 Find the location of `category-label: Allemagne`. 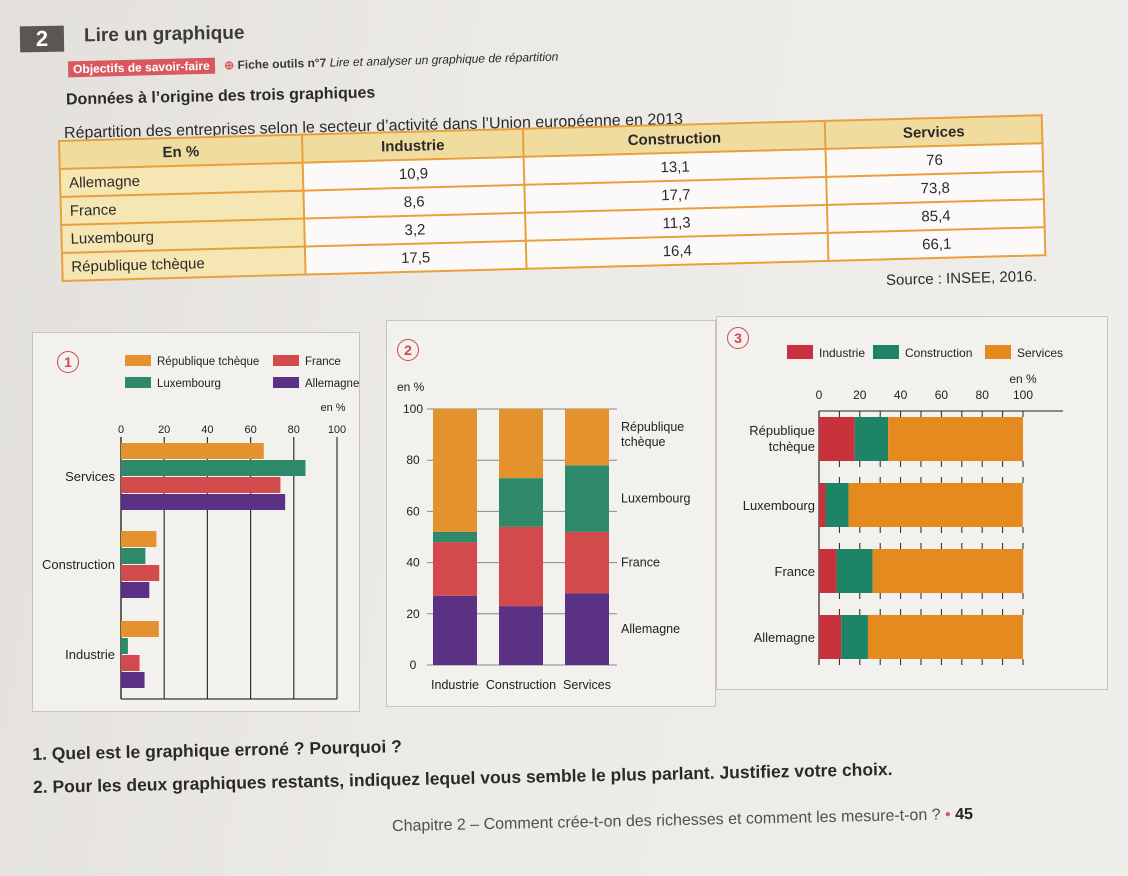

category-label: Allemagne is located at coordinates (784, 637).